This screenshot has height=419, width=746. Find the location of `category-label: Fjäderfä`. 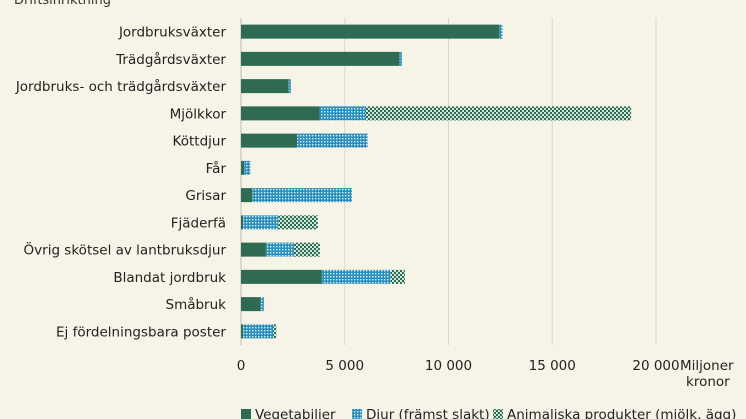

category-label: Fjäderfä is located at coordinates (198, 223).